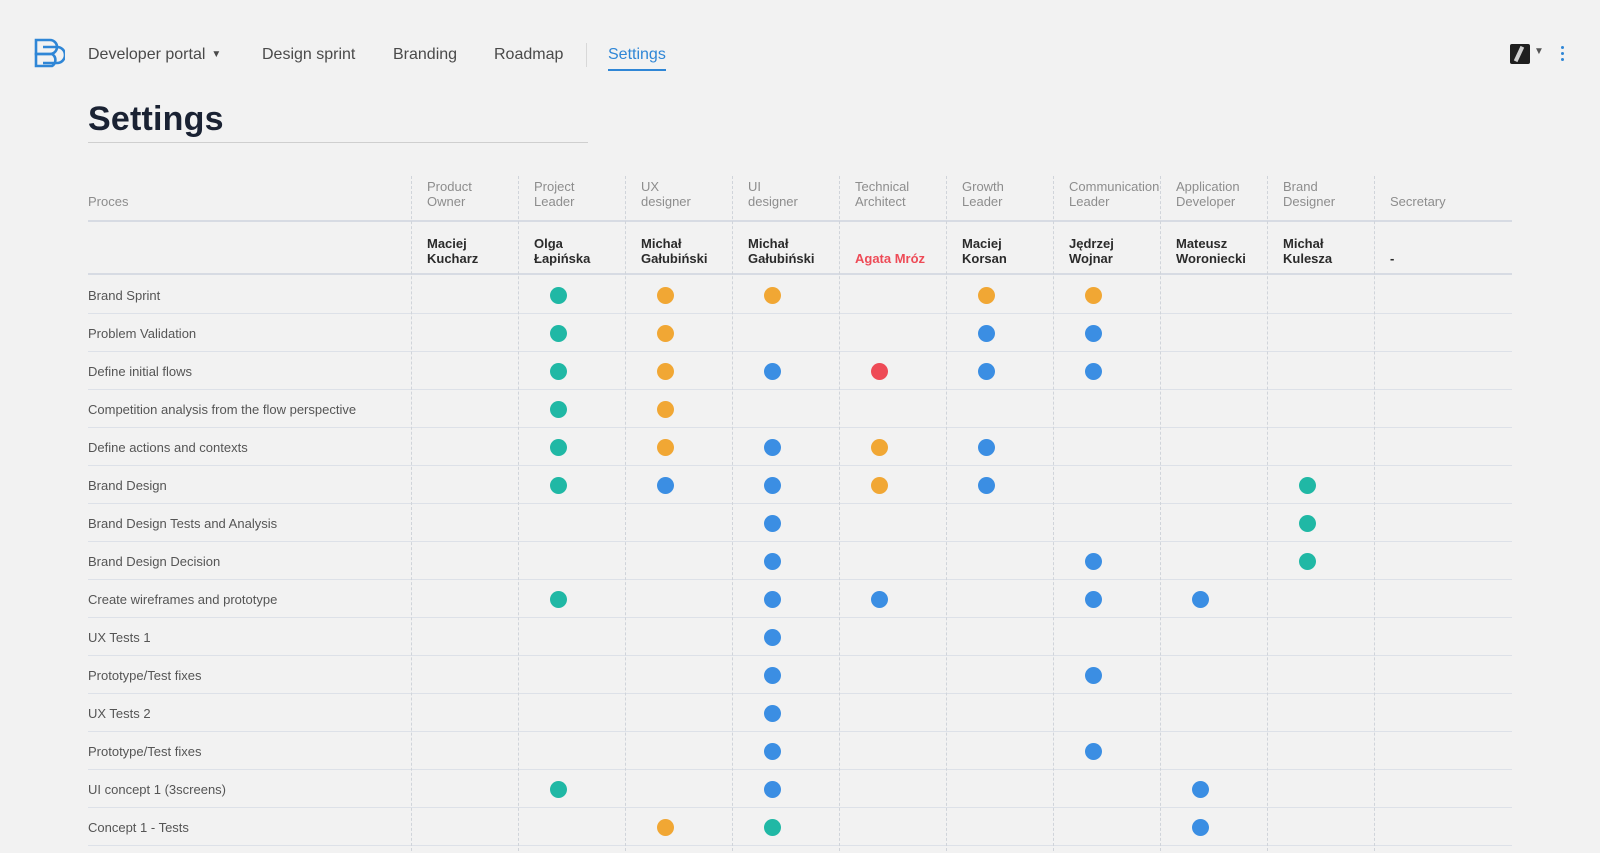 Image resolution: width=1600 pixels, height=853 pixels. Describe the element at coordinates (800, 789) in the screenshot. I see `table-row: UI concept 1 (3screens)` at that location.